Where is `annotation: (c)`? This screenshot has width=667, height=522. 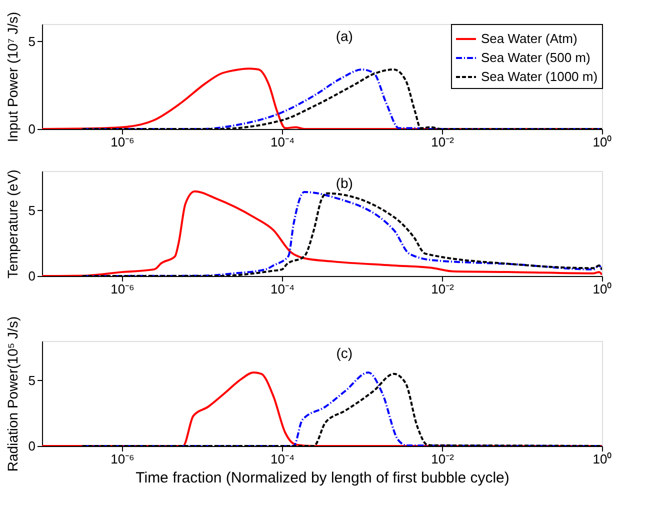 annotation: (c) is located at coordinates (344, 353).